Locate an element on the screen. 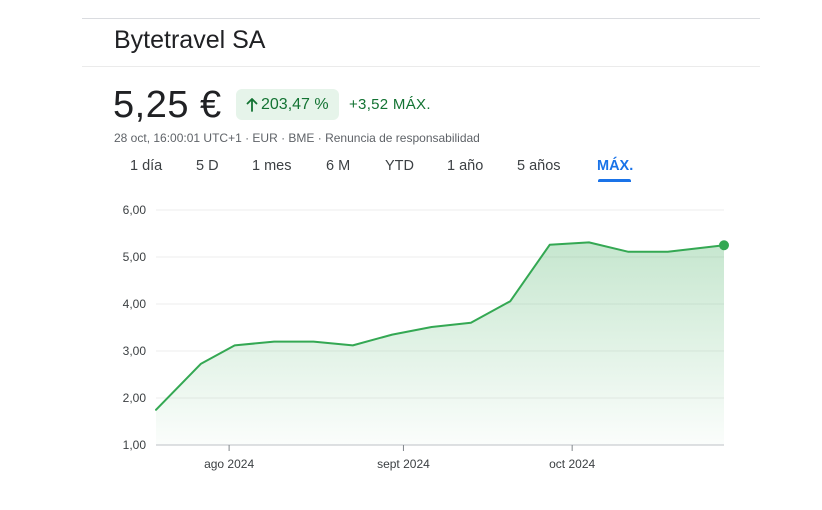  x-tick-label: oct 2024 is located at coordinates (572, 464).